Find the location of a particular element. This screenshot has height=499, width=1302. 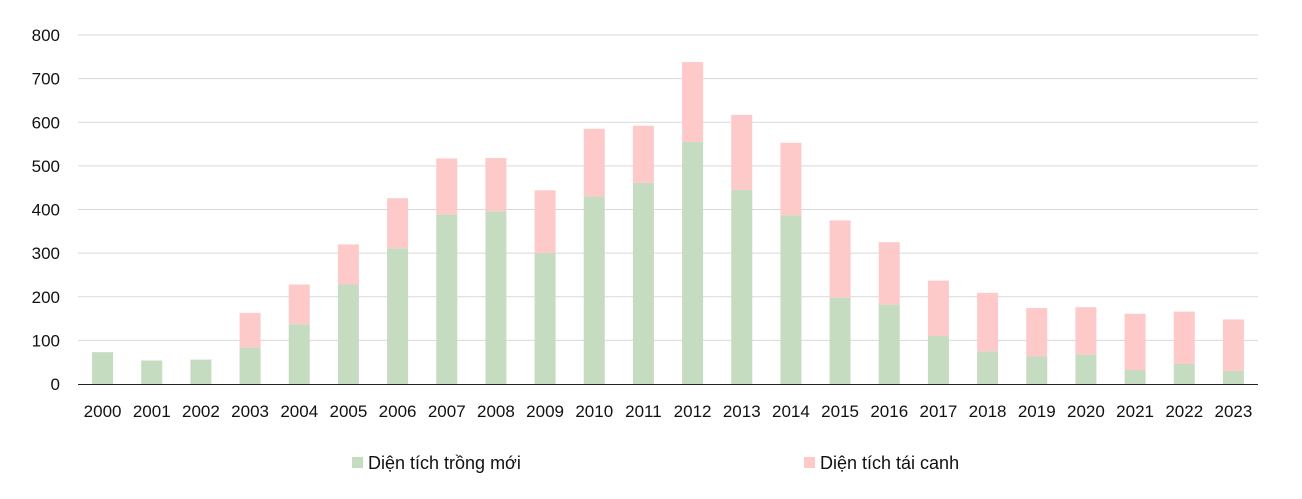

x-tick-label: 2002 is located at coordinates (201, 411).